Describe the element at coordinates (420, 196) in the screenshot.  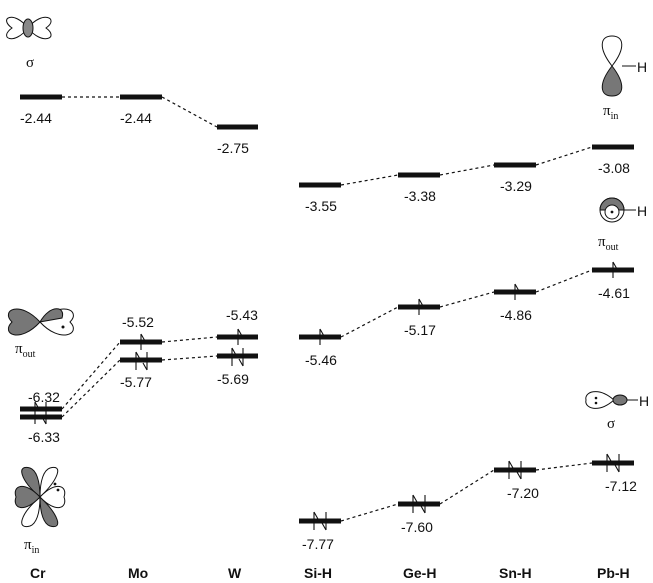
I see `geh-pin-value: -3.38` at that location.